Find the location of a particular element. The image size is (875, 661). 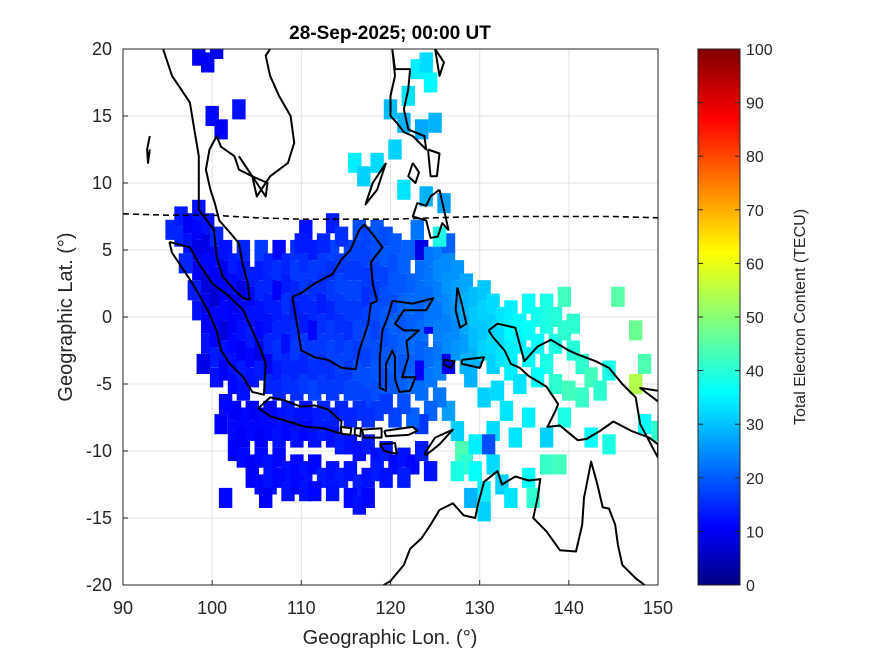

x-axis-ticks: 90 100 110 120 130 140 150 is located at coordinates (393, 599).